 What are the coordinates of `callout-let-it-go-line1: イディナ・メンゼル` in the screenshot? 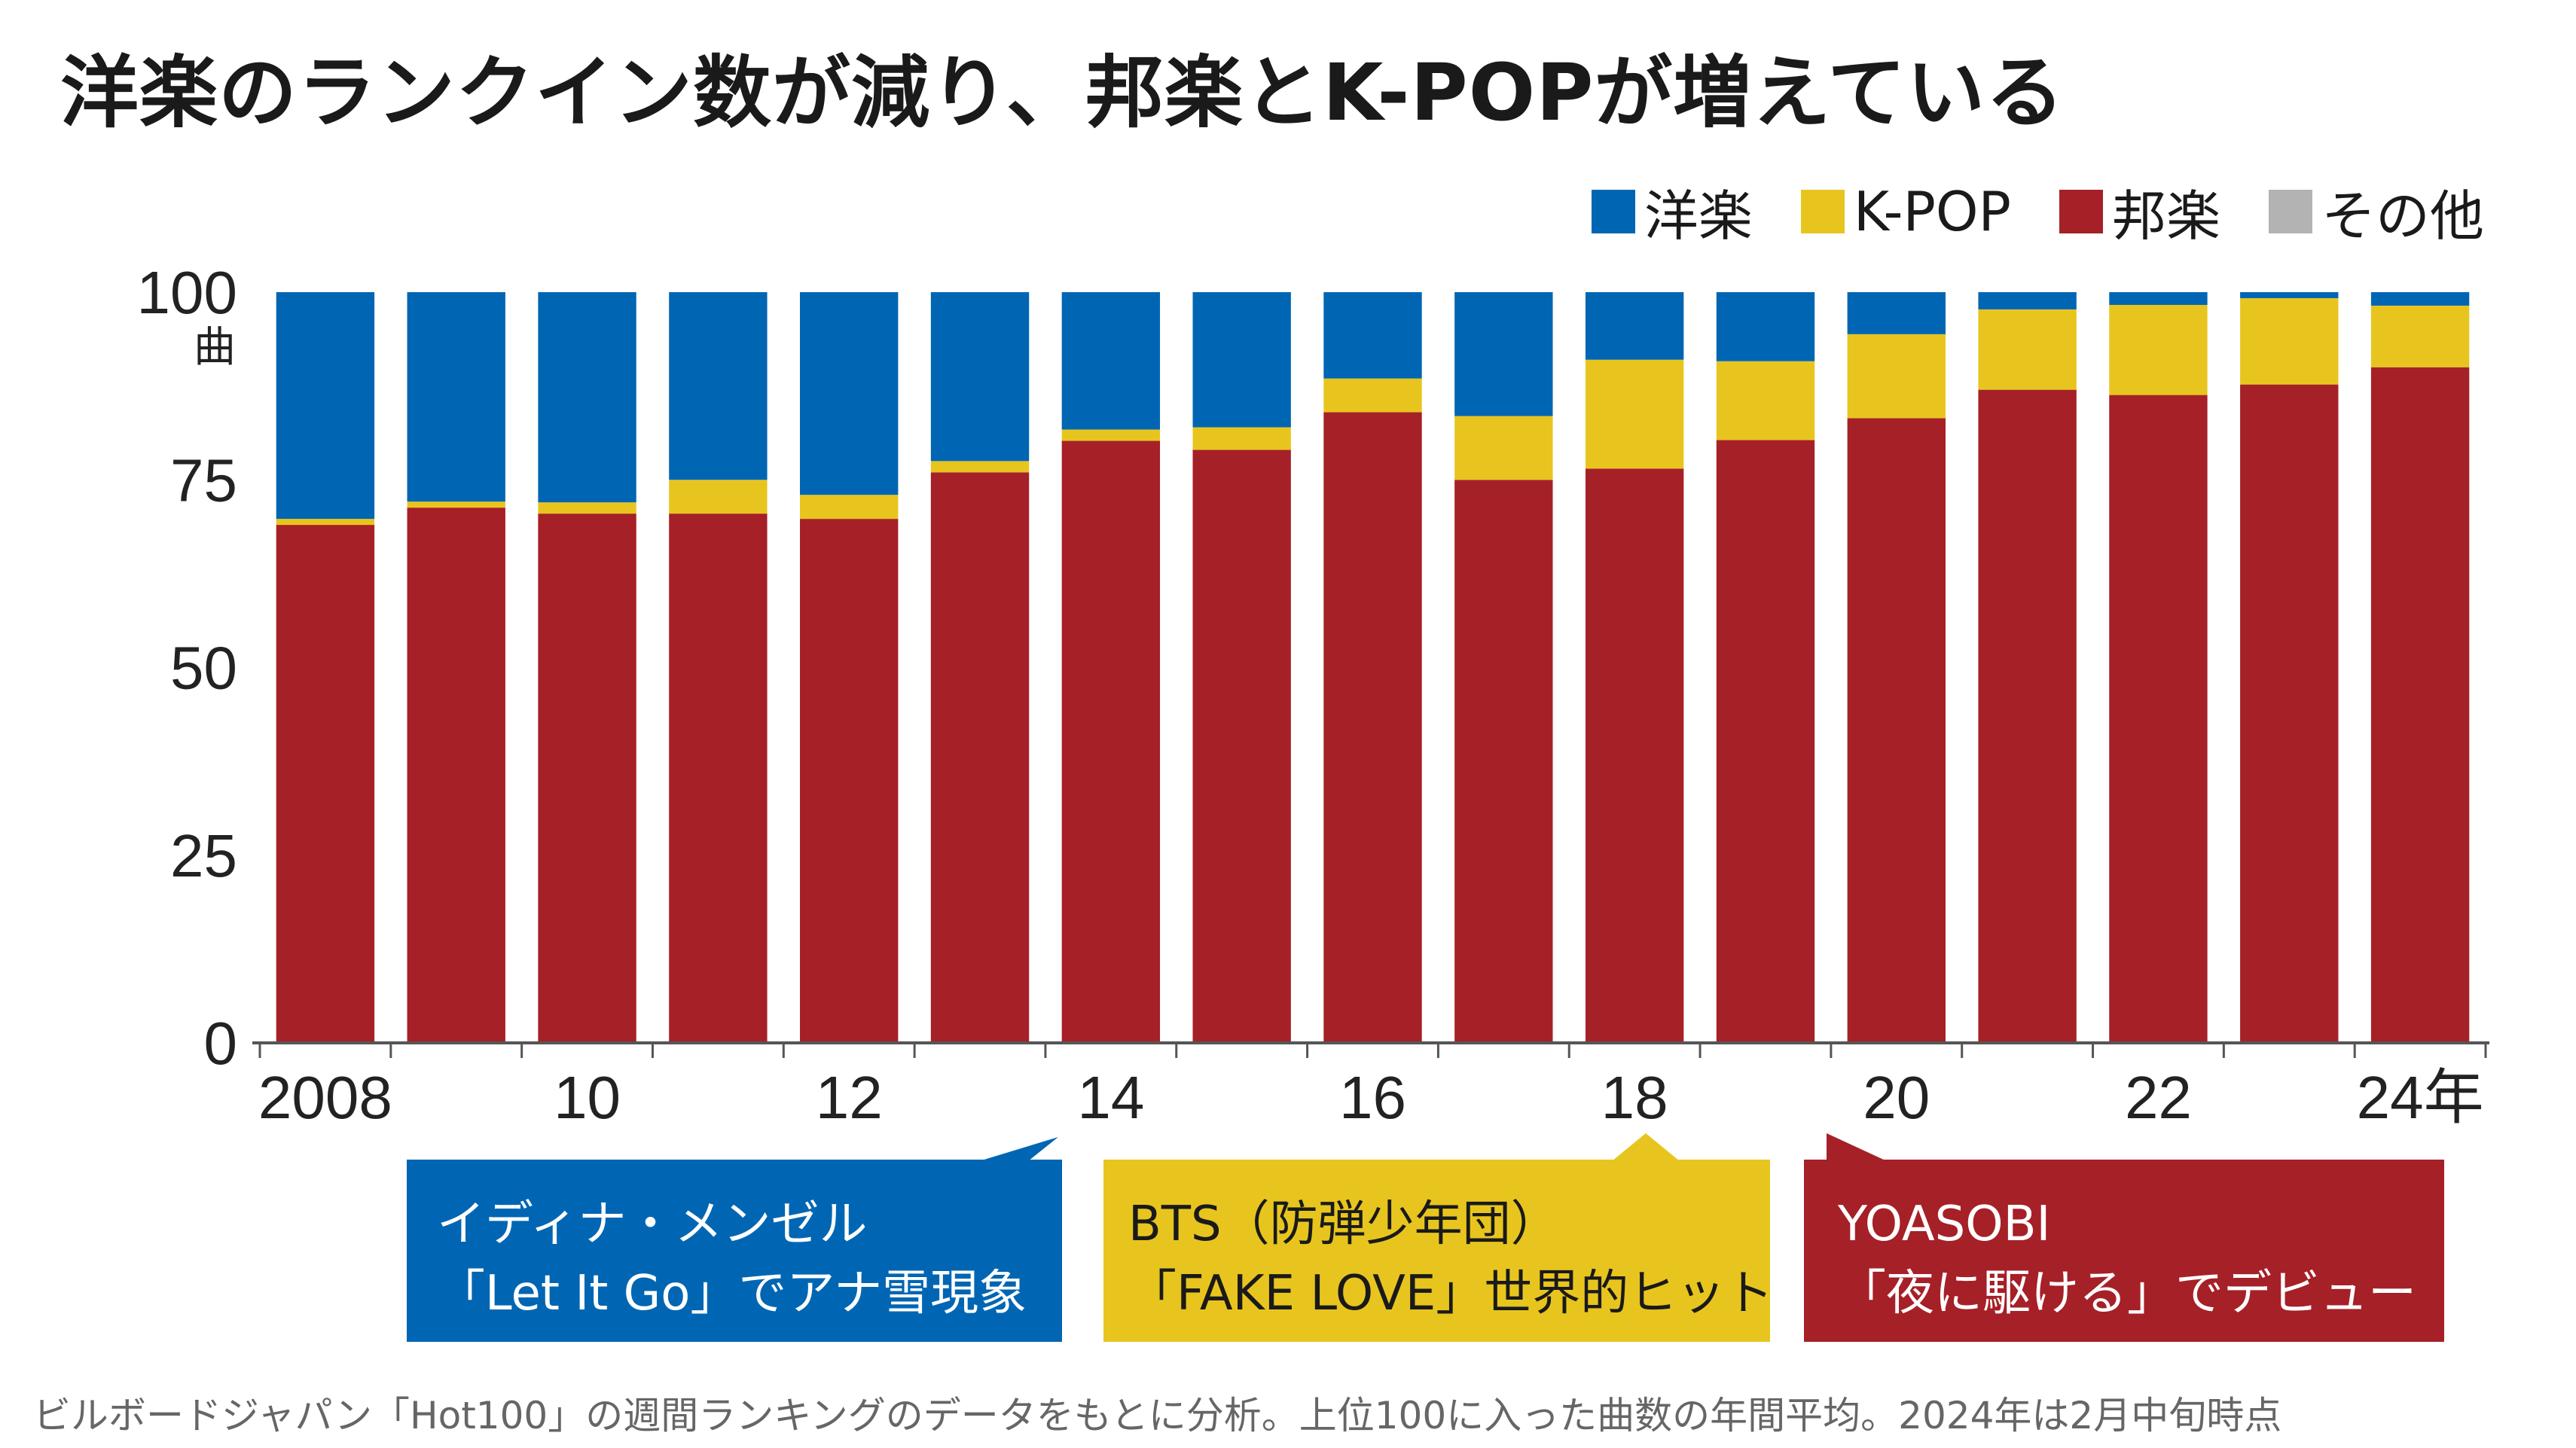 It's located at (653, 1224).